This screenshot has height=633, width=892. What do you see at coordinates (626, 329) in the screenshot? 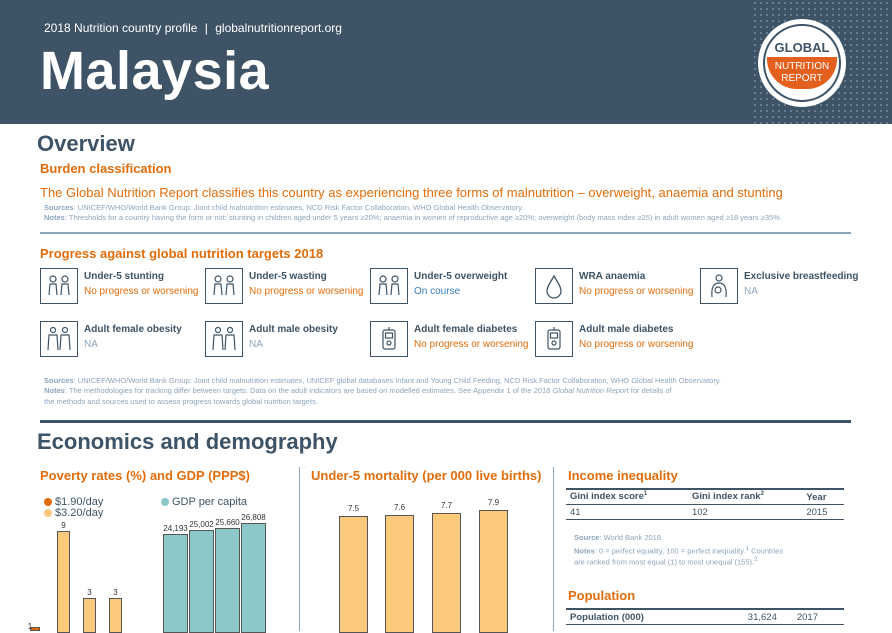
I see `target-label: Adult male diabetes` at bounding box center [626, 329].